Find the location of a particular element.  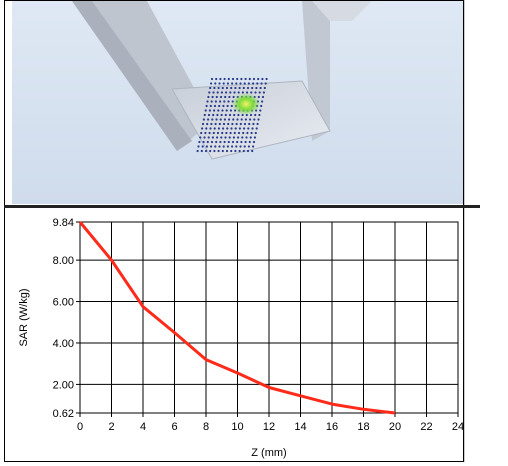

x-tick-label: 8 is located at coordinates (206, 427).